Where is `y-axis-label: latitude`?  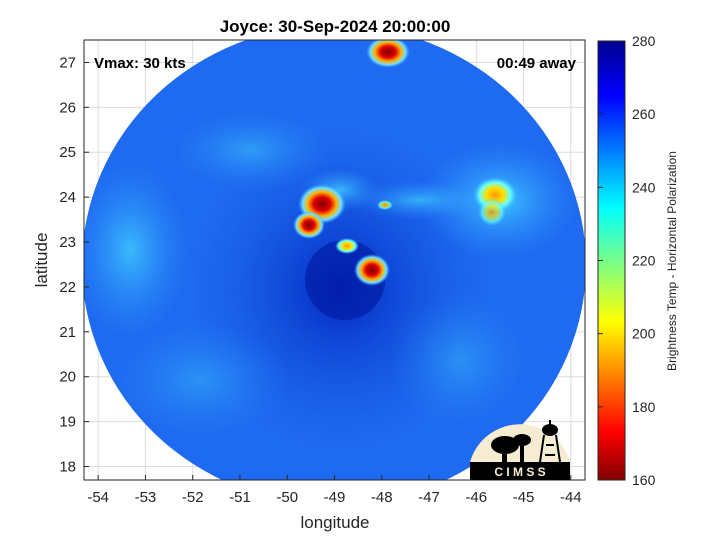
y-axis-label: latitude is located at coordinates (41, 260).